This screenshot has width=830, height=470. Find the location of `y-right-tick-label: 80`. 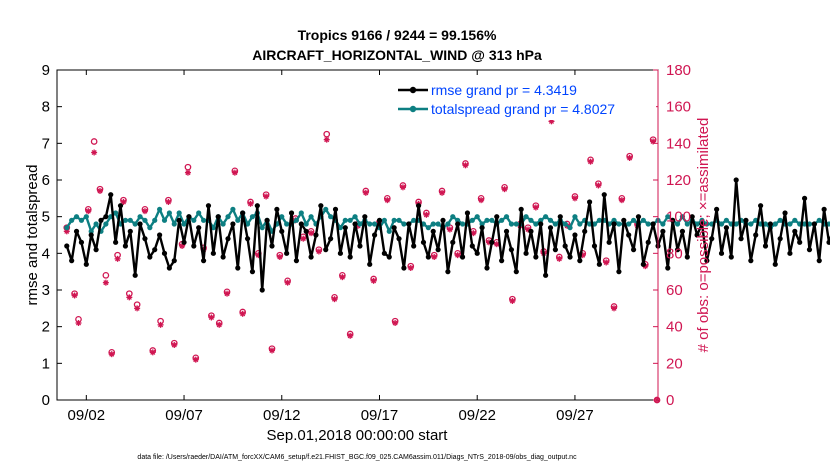

y-right-tick-label: 80 is located at coordinates (674, 253).